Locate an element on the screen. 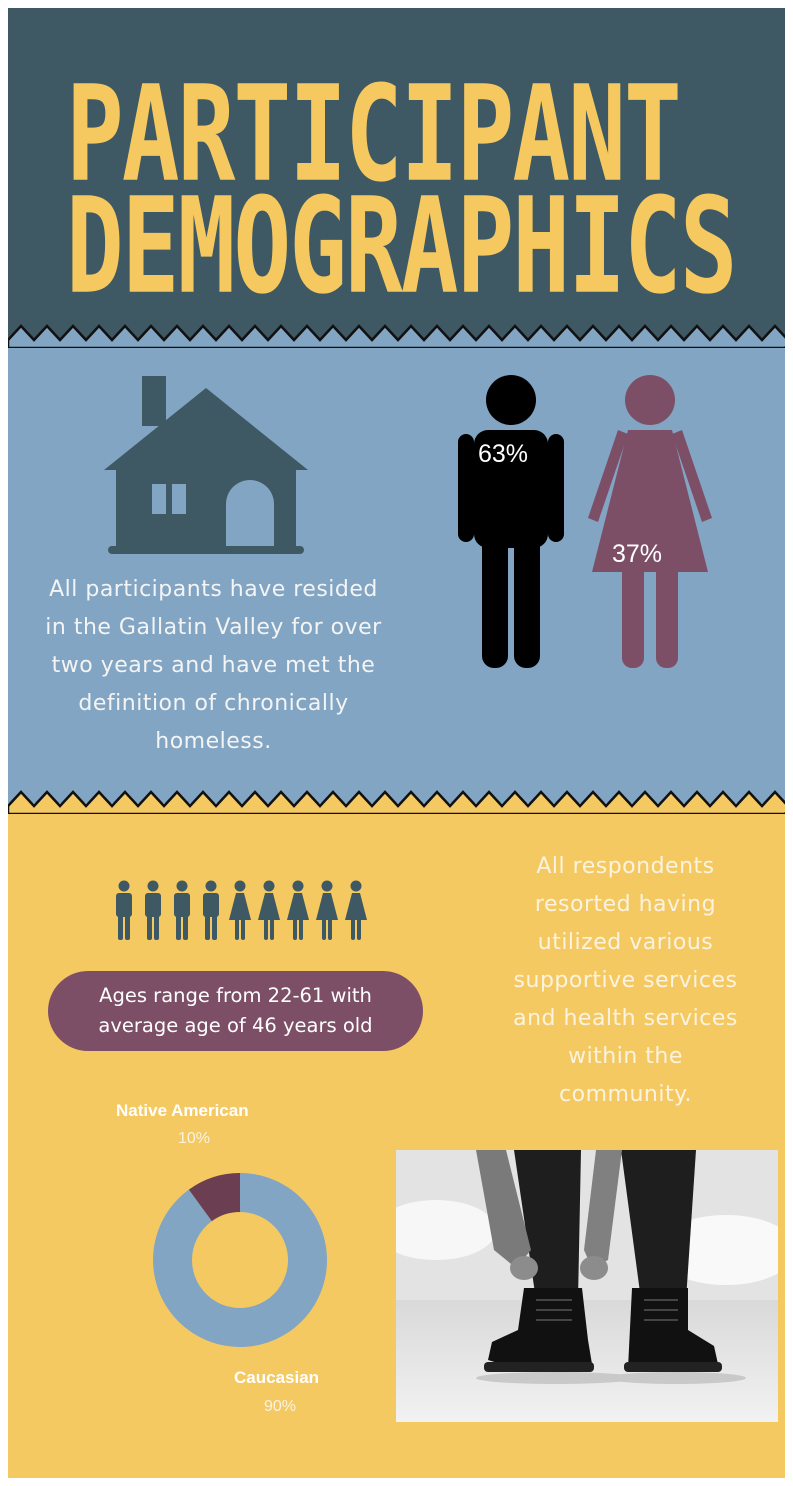 Image resolution: width=793 pixels, height=1486 pixels. female-figure-icon is located at coordinates (650, 521).